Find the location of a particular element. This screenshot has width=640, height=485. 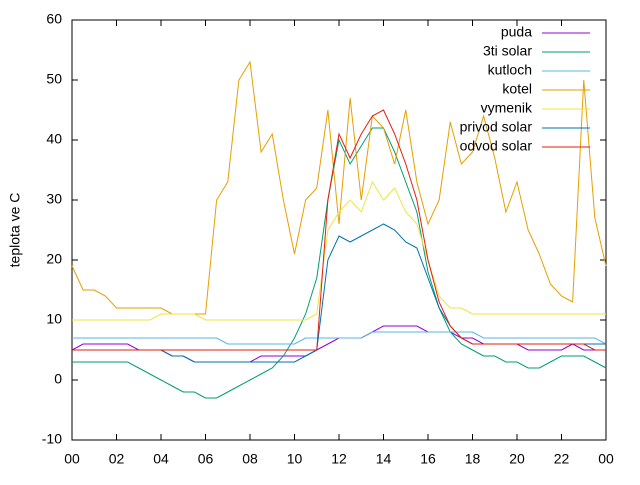

x-tick-label: 16 is located at coordinates (428, 459).